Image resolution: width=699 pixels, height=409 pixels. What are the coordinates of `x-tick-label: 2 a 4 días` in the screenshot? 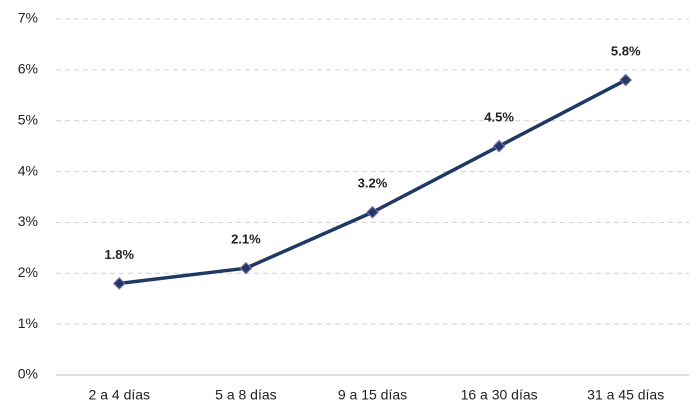 It's located at (120, 395).